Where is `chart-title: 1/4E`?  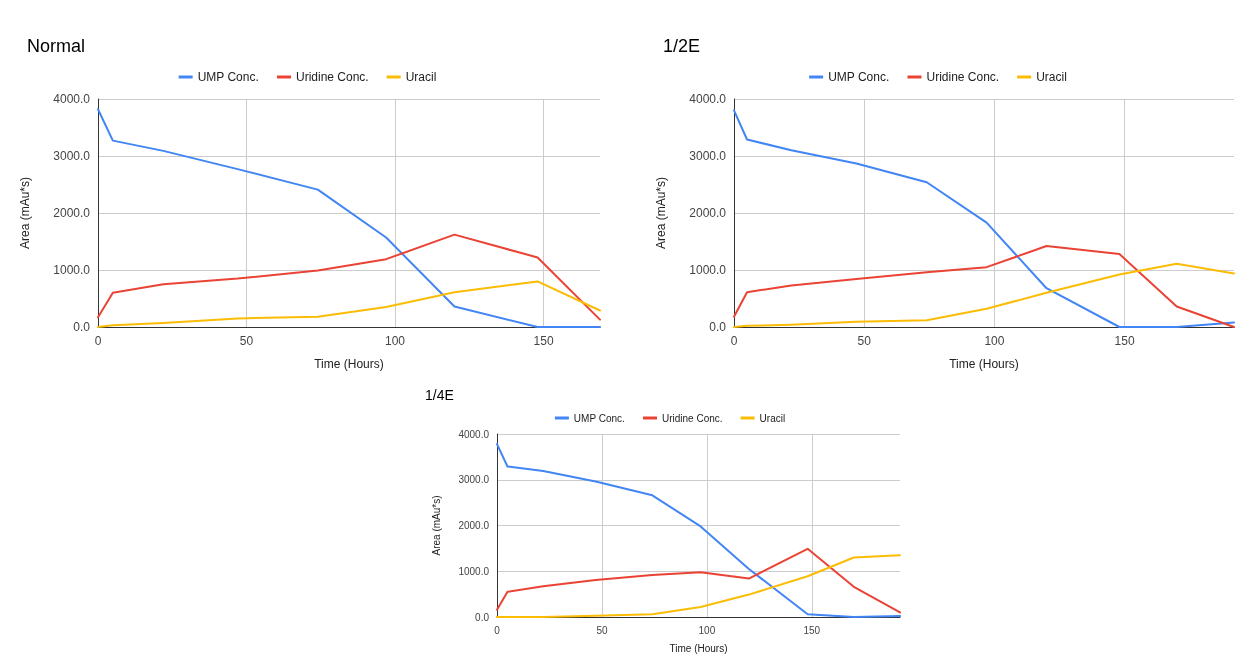 chart-title: 1/4E is located at coordinates (439, 395).